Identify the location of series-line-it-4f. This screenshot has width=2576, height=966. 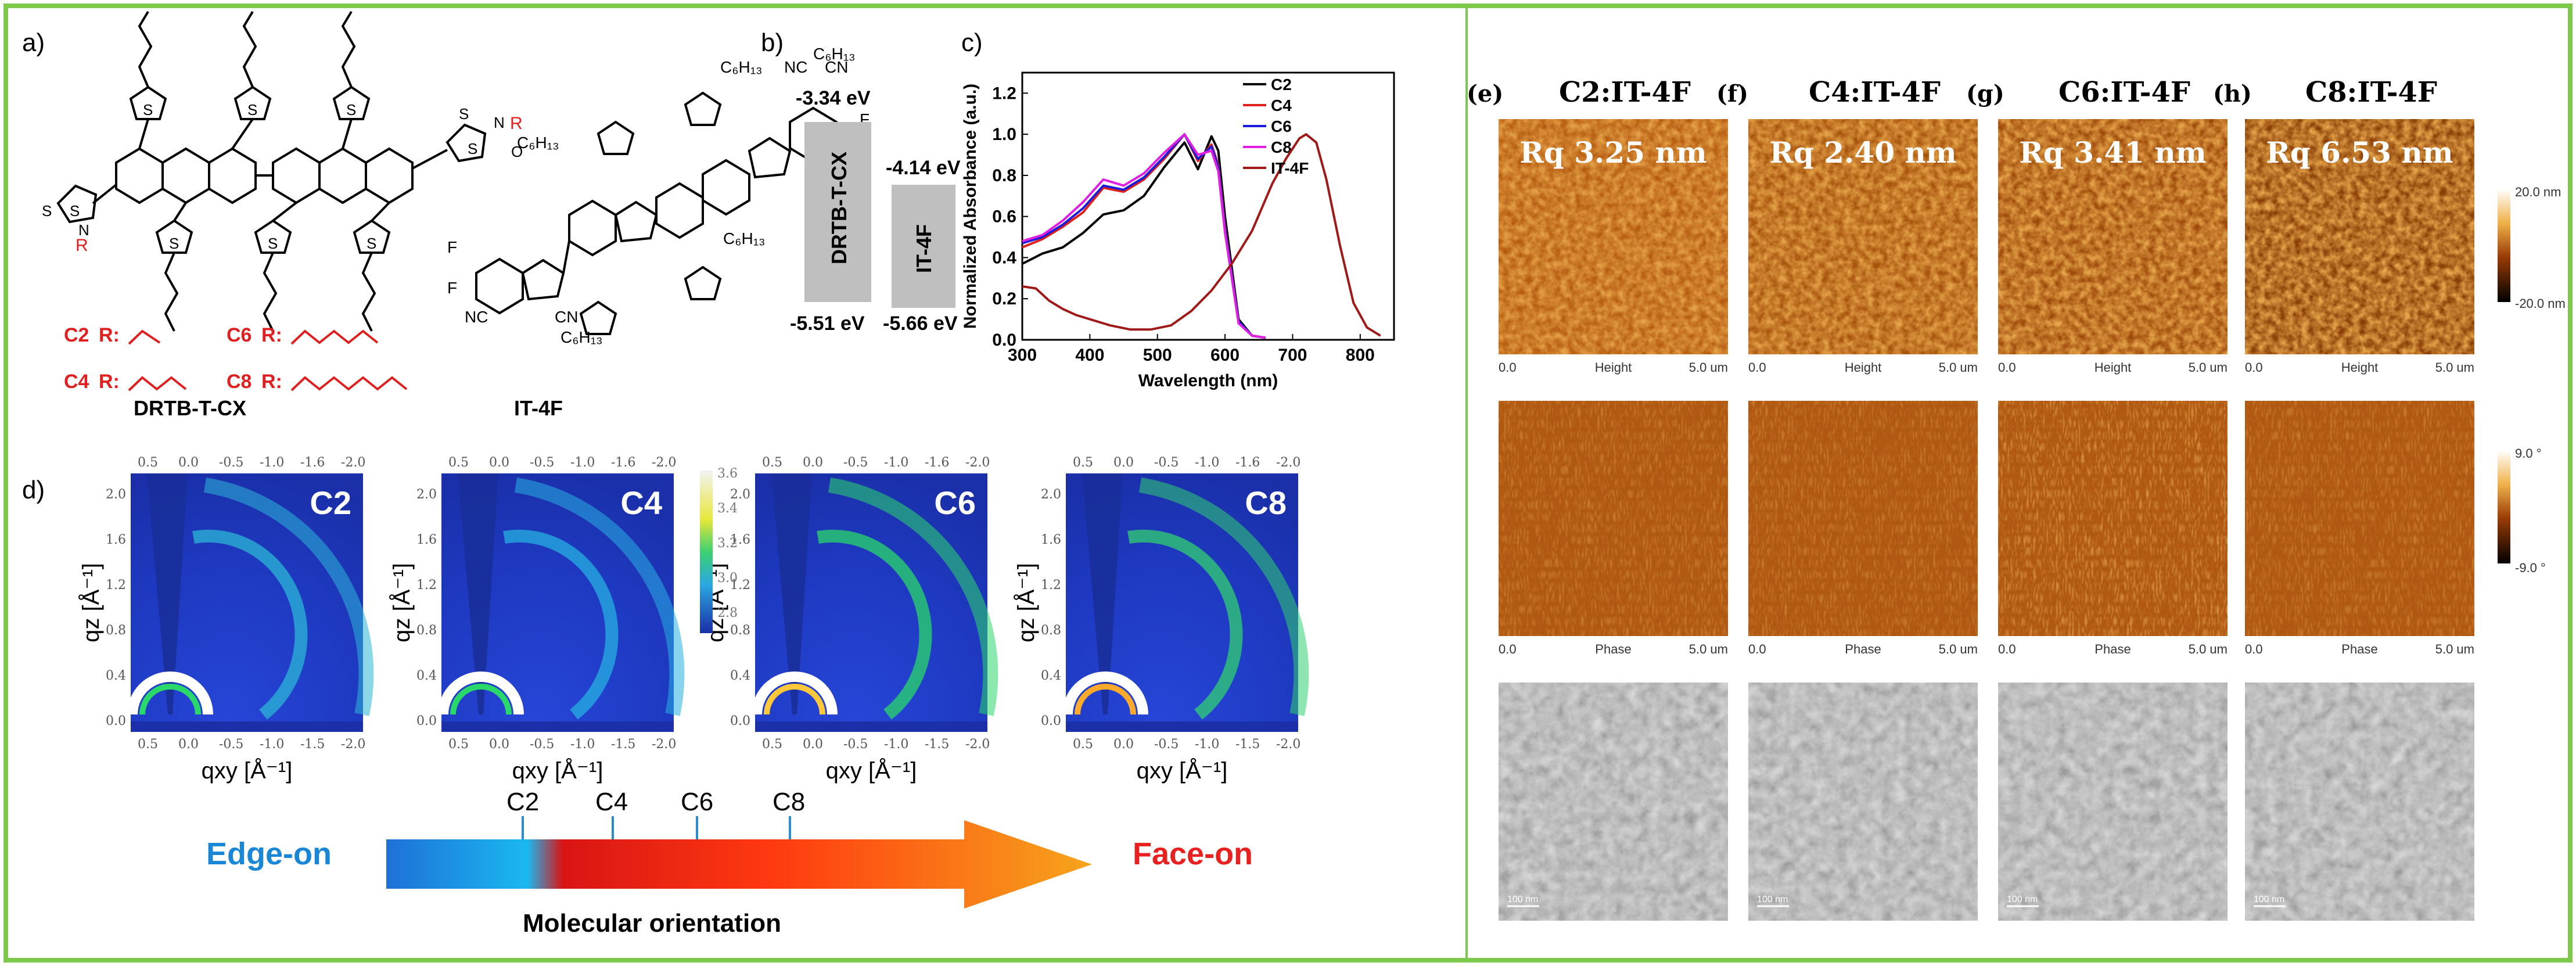
(1201, 235).